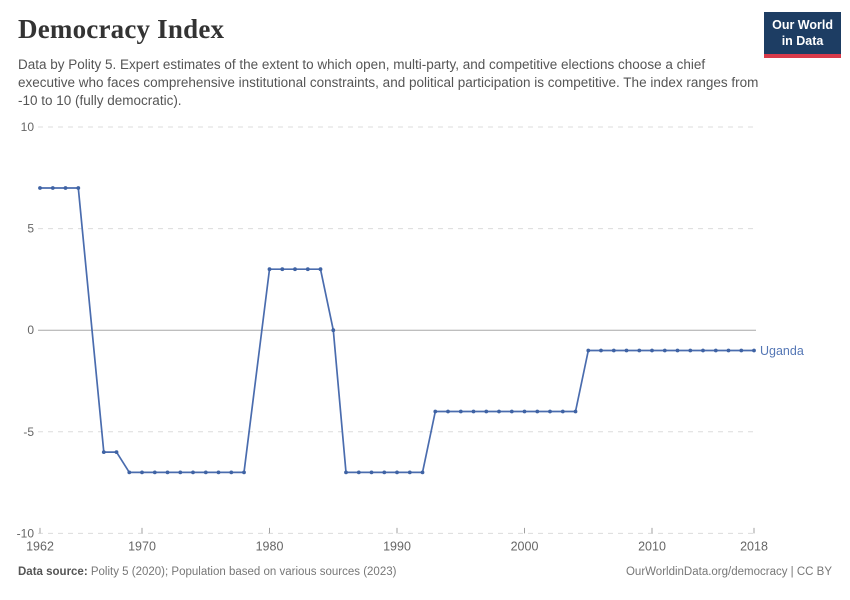 The image size is (850, 600). Describe the element at coordinates (802, 25) in the screenshot. I see `owid-logo-line1: Our World` at that location.